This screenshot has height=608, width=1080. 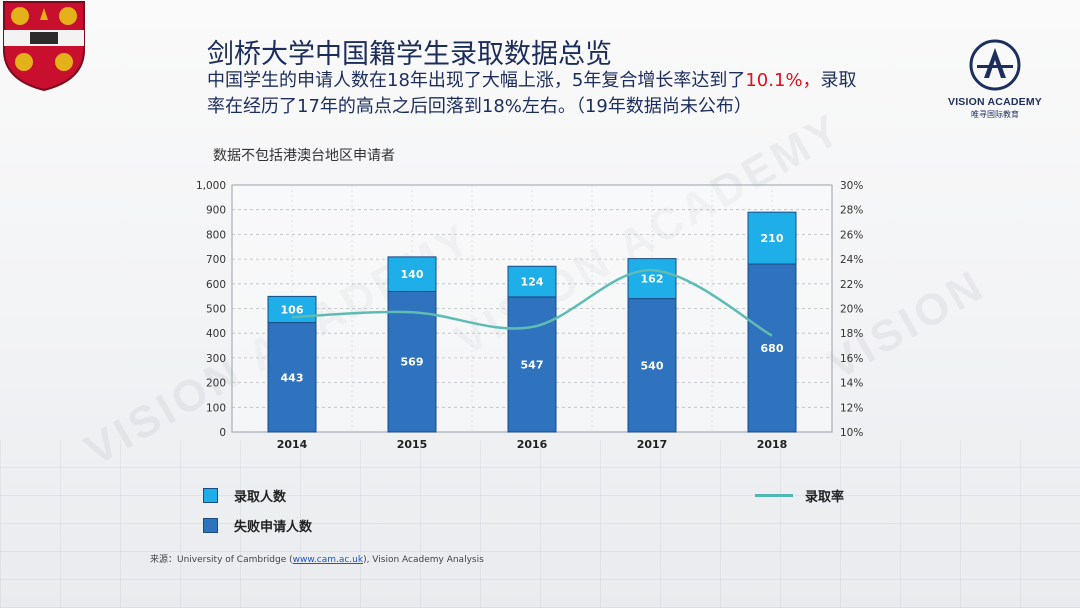 What do you see at coordinates (851, 285) in the screenshot?
I see `y2-tick-label: 22%` at bounding box center [851, 285].